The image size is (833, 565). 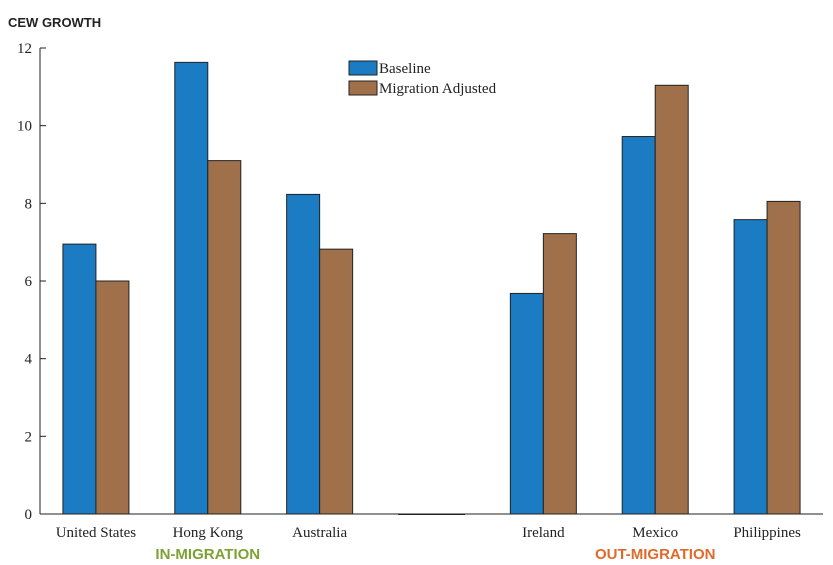 What do you see at coordinates (767, 533) in the screenshot?
I see `x-tick-label: Philippines` at bounding box center [767, 533].